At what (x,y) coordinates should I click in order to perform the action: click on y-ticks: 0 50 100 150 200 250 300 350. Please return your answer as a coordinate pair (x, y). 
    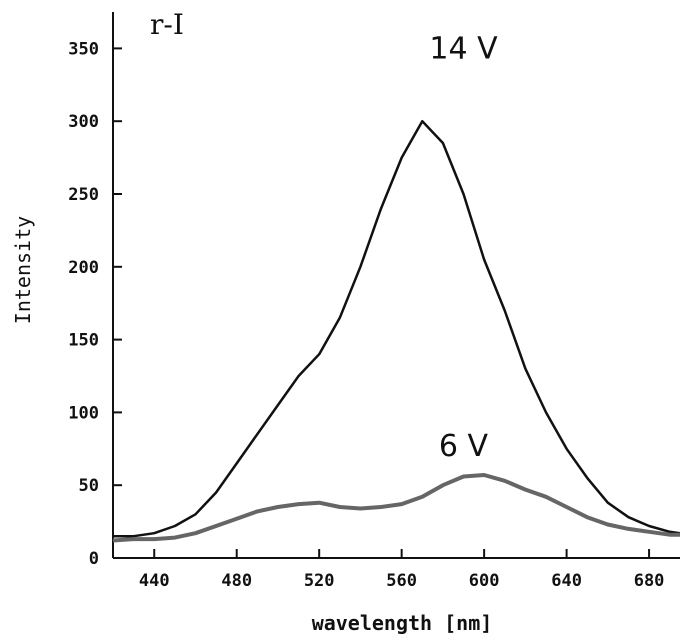
    Looking at the image, I should click on (95, 304).